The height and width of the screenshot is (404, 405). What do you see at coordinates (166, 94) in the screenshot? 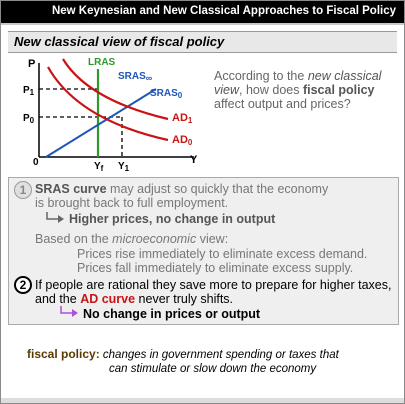
I see `sras0-label: SRAS0` at bounding box center [166, 94].